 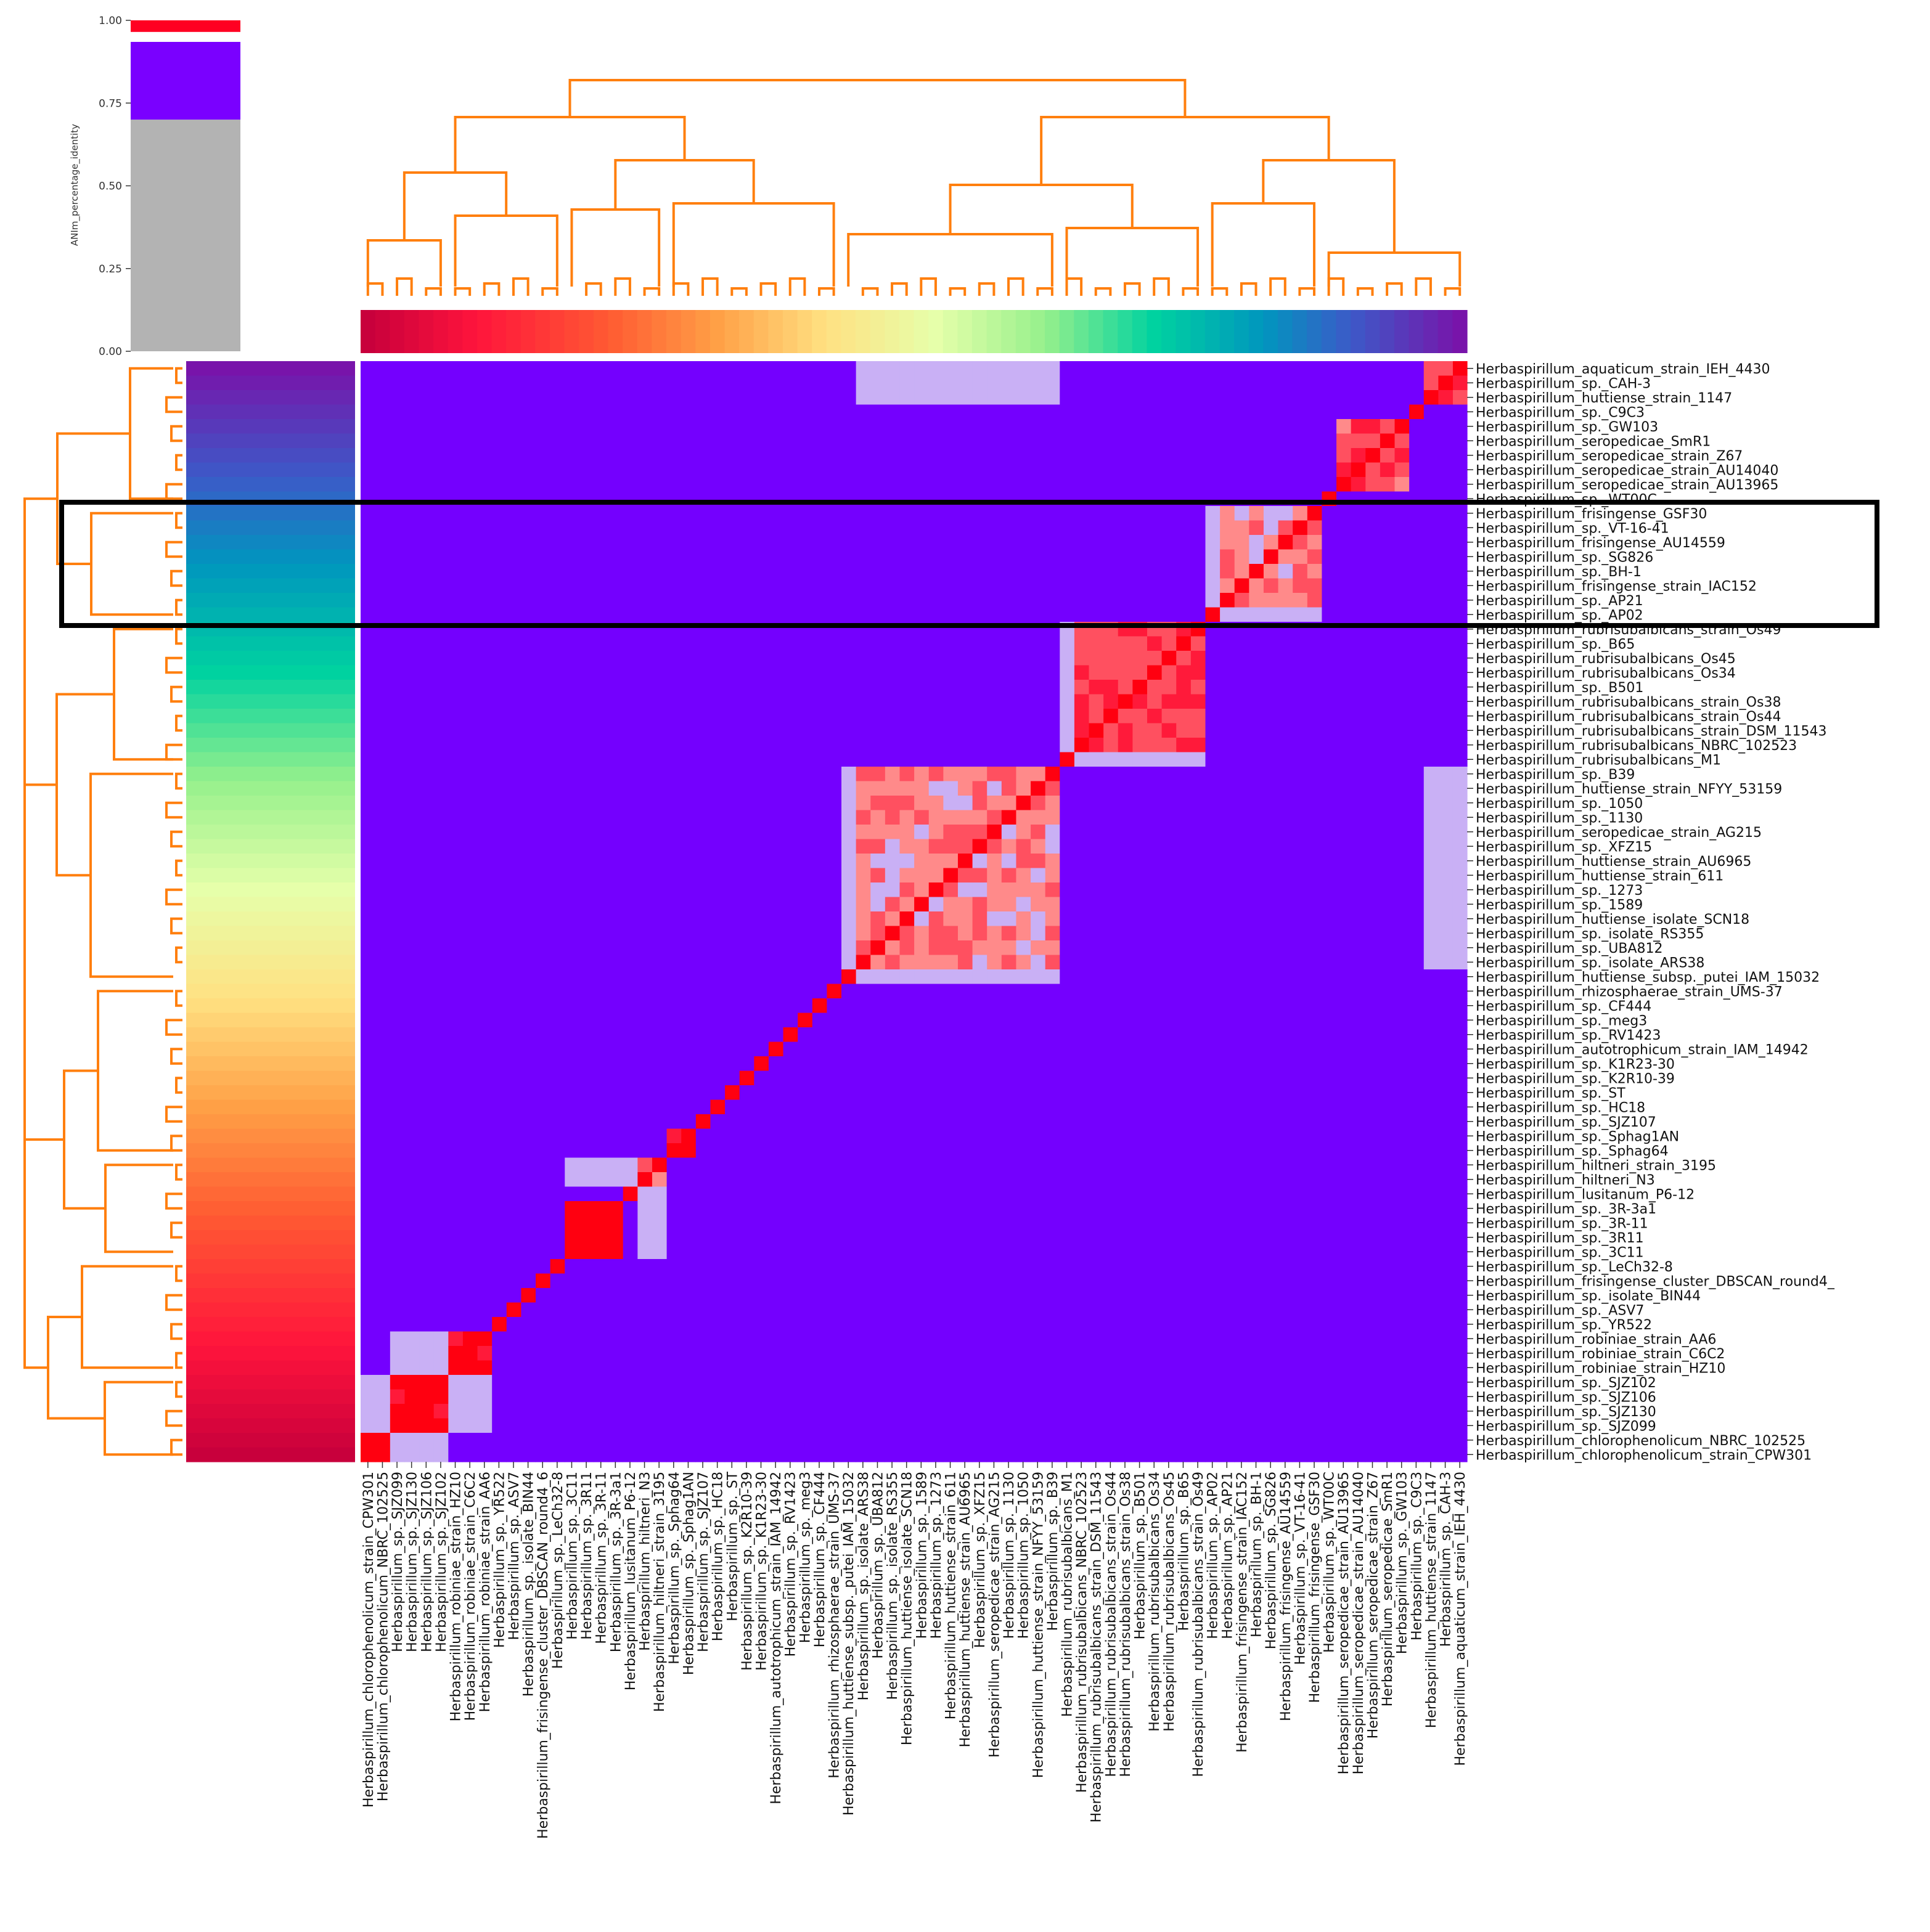 I want to click on left-strip-cell, so click(x=270, y=759).